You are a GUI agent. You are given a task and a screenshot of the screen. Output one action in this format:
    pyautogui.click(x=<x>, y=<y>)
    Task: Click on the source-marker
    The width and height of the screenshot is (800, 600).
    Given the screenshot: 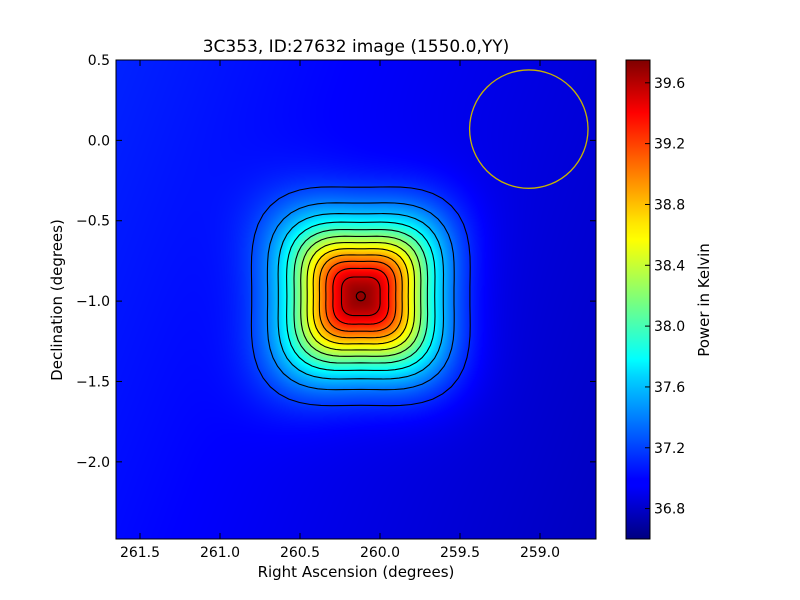 What is the action you would take?
    pyautogui.click(x=360, y=296)
    